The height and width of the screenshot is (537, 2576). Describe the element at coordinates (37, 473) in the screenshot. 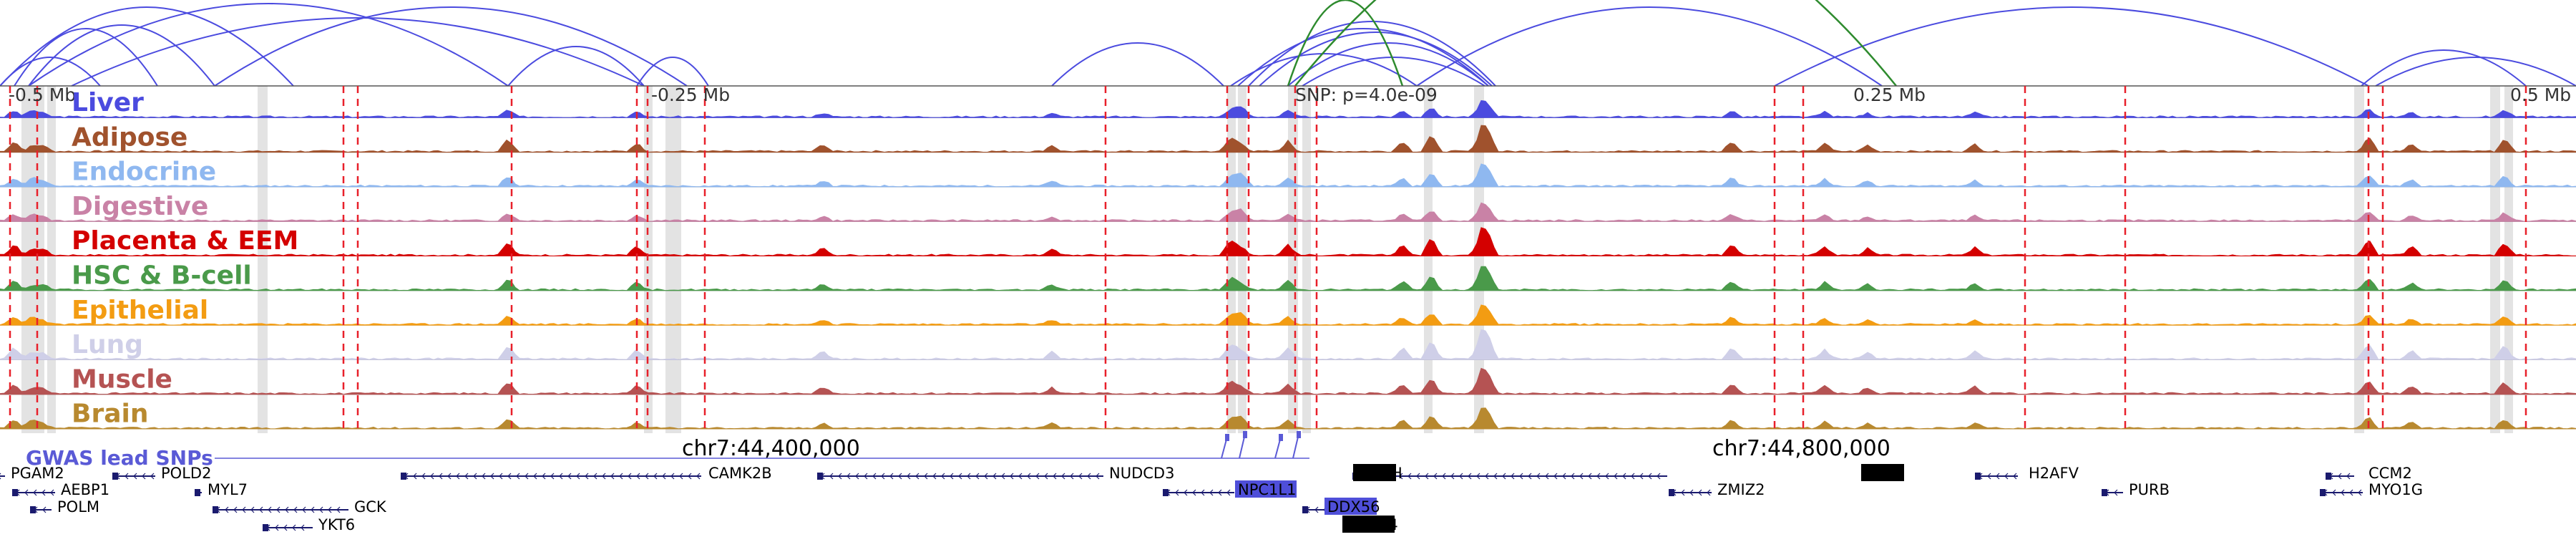

I see `gene-label: PGAM2` at that location.